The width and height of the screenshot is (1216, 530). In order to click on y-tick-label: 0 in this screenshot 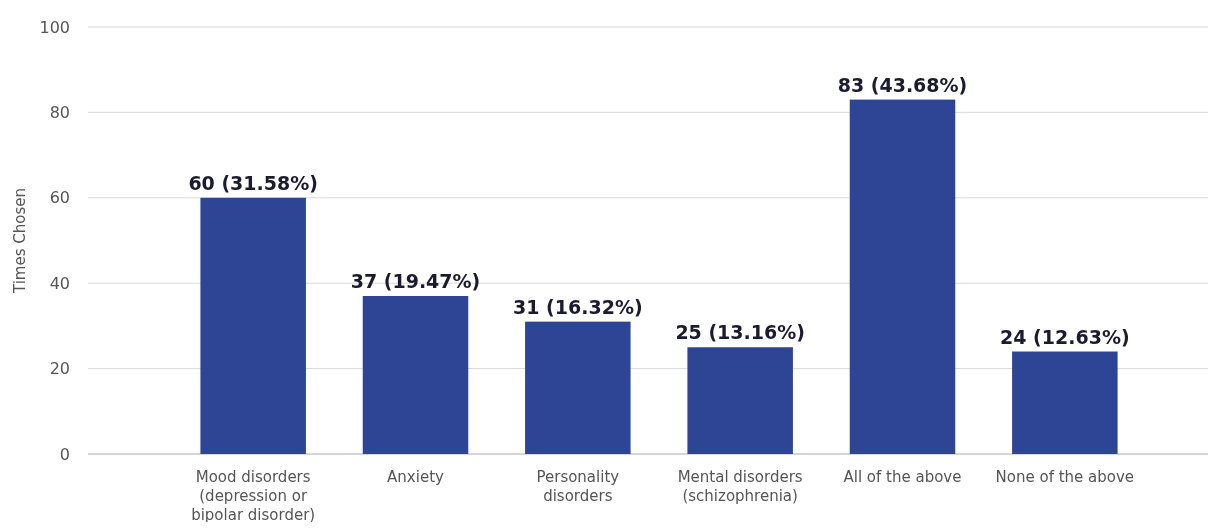, I will do `click(64, 454)`.